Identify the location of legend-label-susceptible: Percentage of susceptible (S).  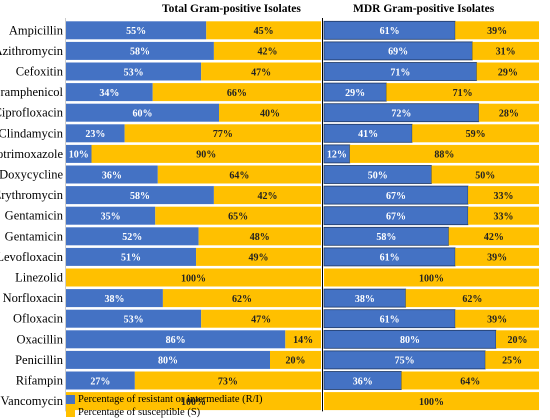
(139, 412).